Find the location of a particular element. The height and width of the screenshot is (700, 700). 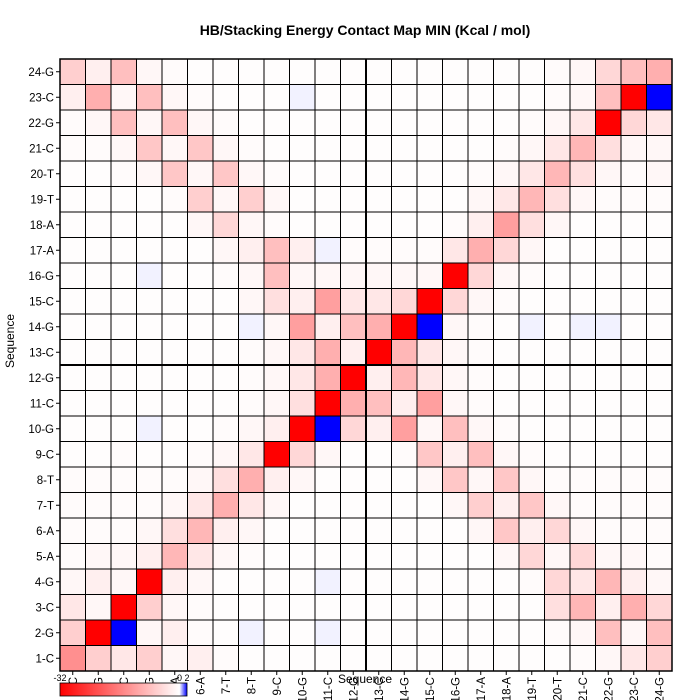

heatmap-cell-13-C-15-C is located at coordinates (430, 352).